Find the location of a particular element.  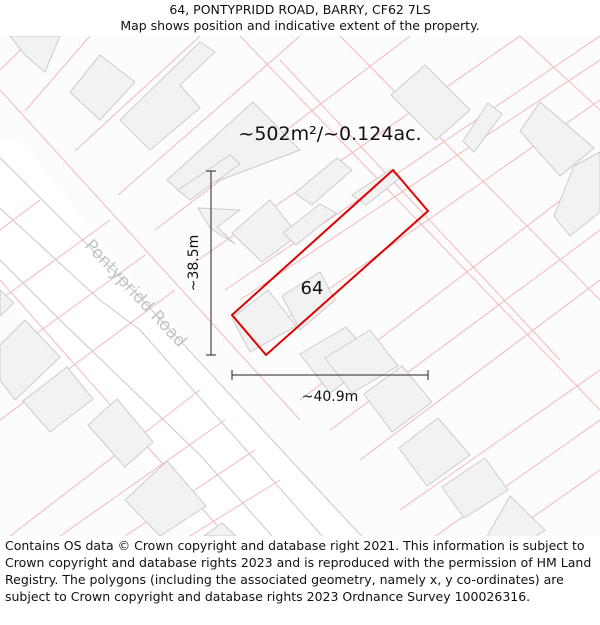

property-boundary is located at coordinates (330, 262).